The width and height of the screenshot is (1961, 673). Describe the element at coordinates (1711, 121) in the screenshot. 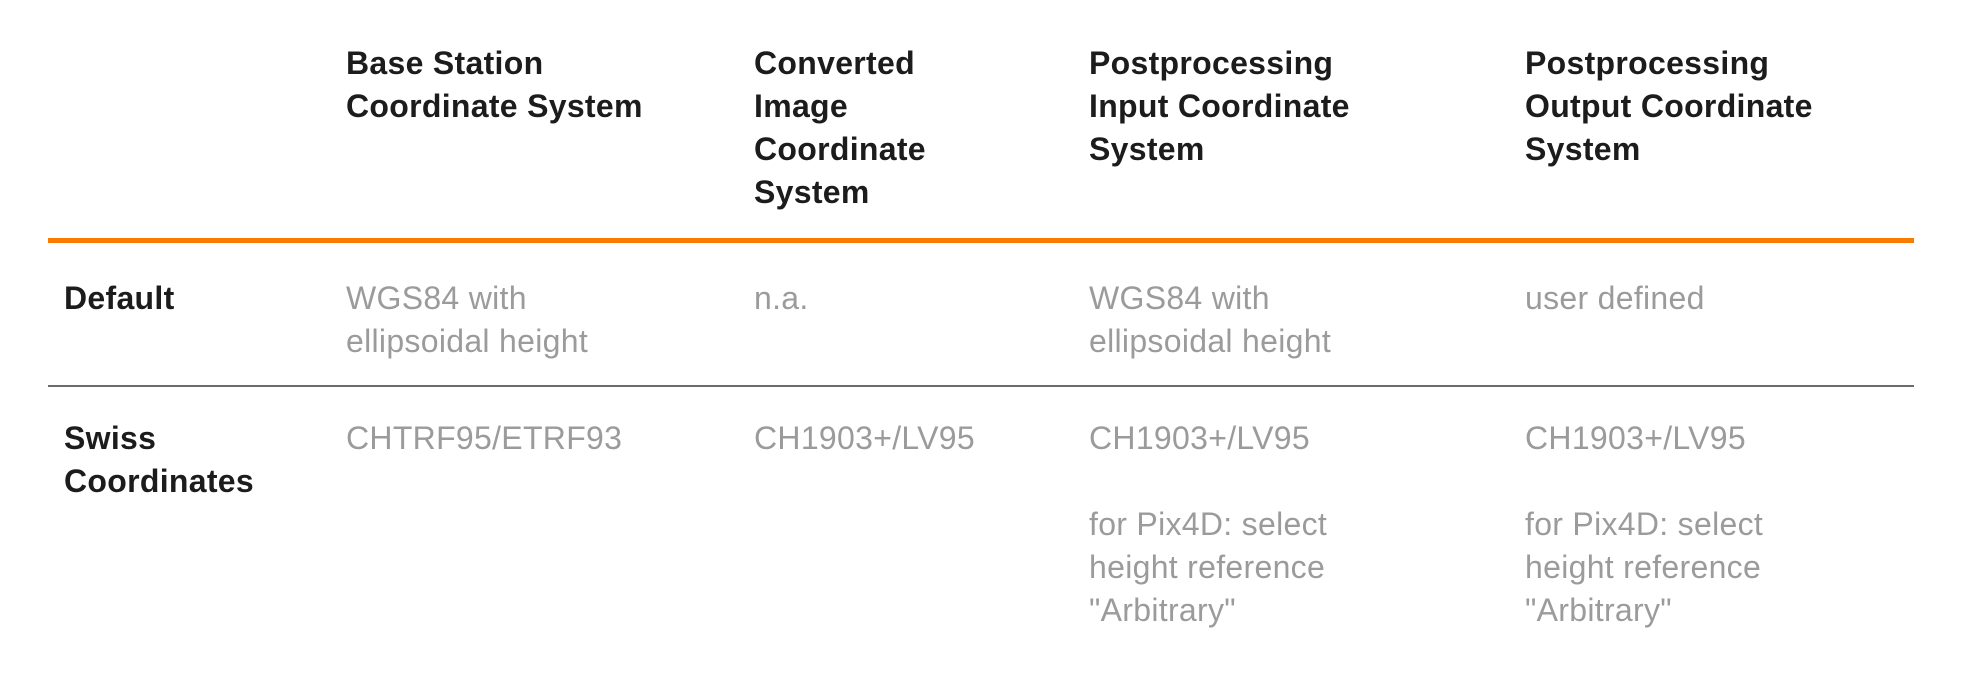

I see `header-cell-postprocessing-output: Postprocessing Output Coordinate System` at that location.